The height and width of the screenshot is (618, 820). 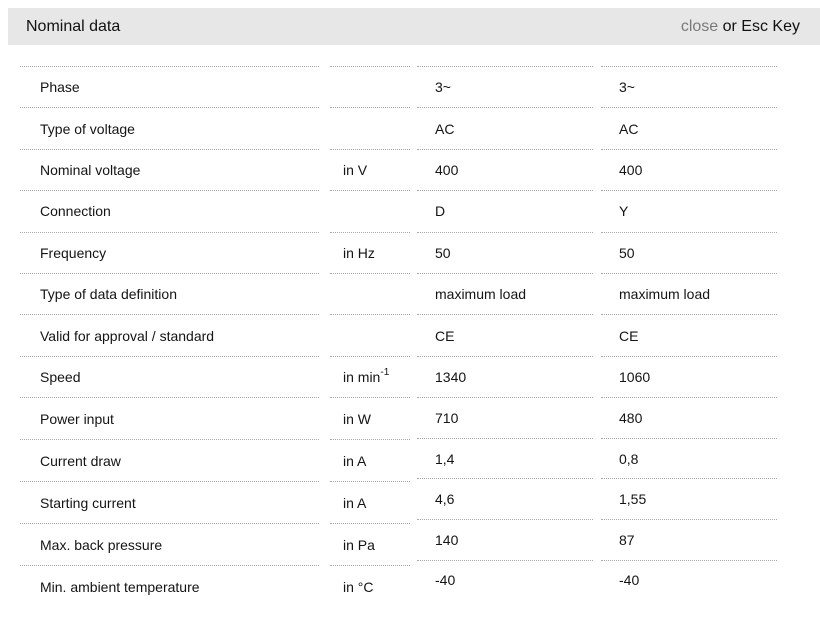 I want to click on row-value-col1: maximum load, so click(x=505, y=293).